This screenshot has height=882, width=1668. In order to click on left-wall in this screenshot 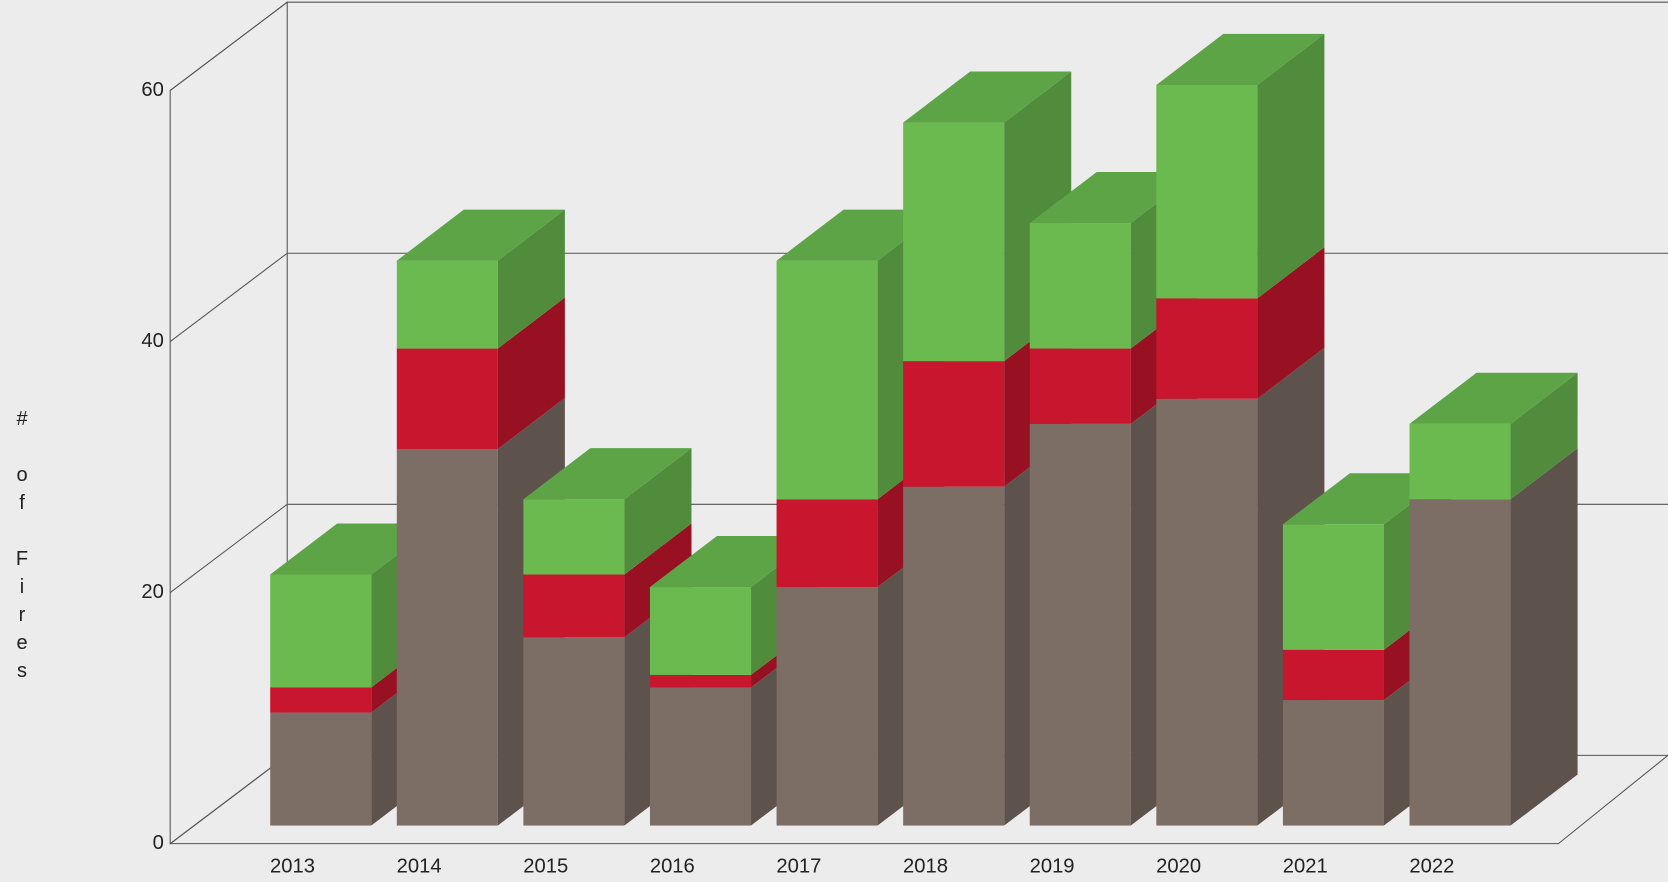, I will do `click(228, 423)`.